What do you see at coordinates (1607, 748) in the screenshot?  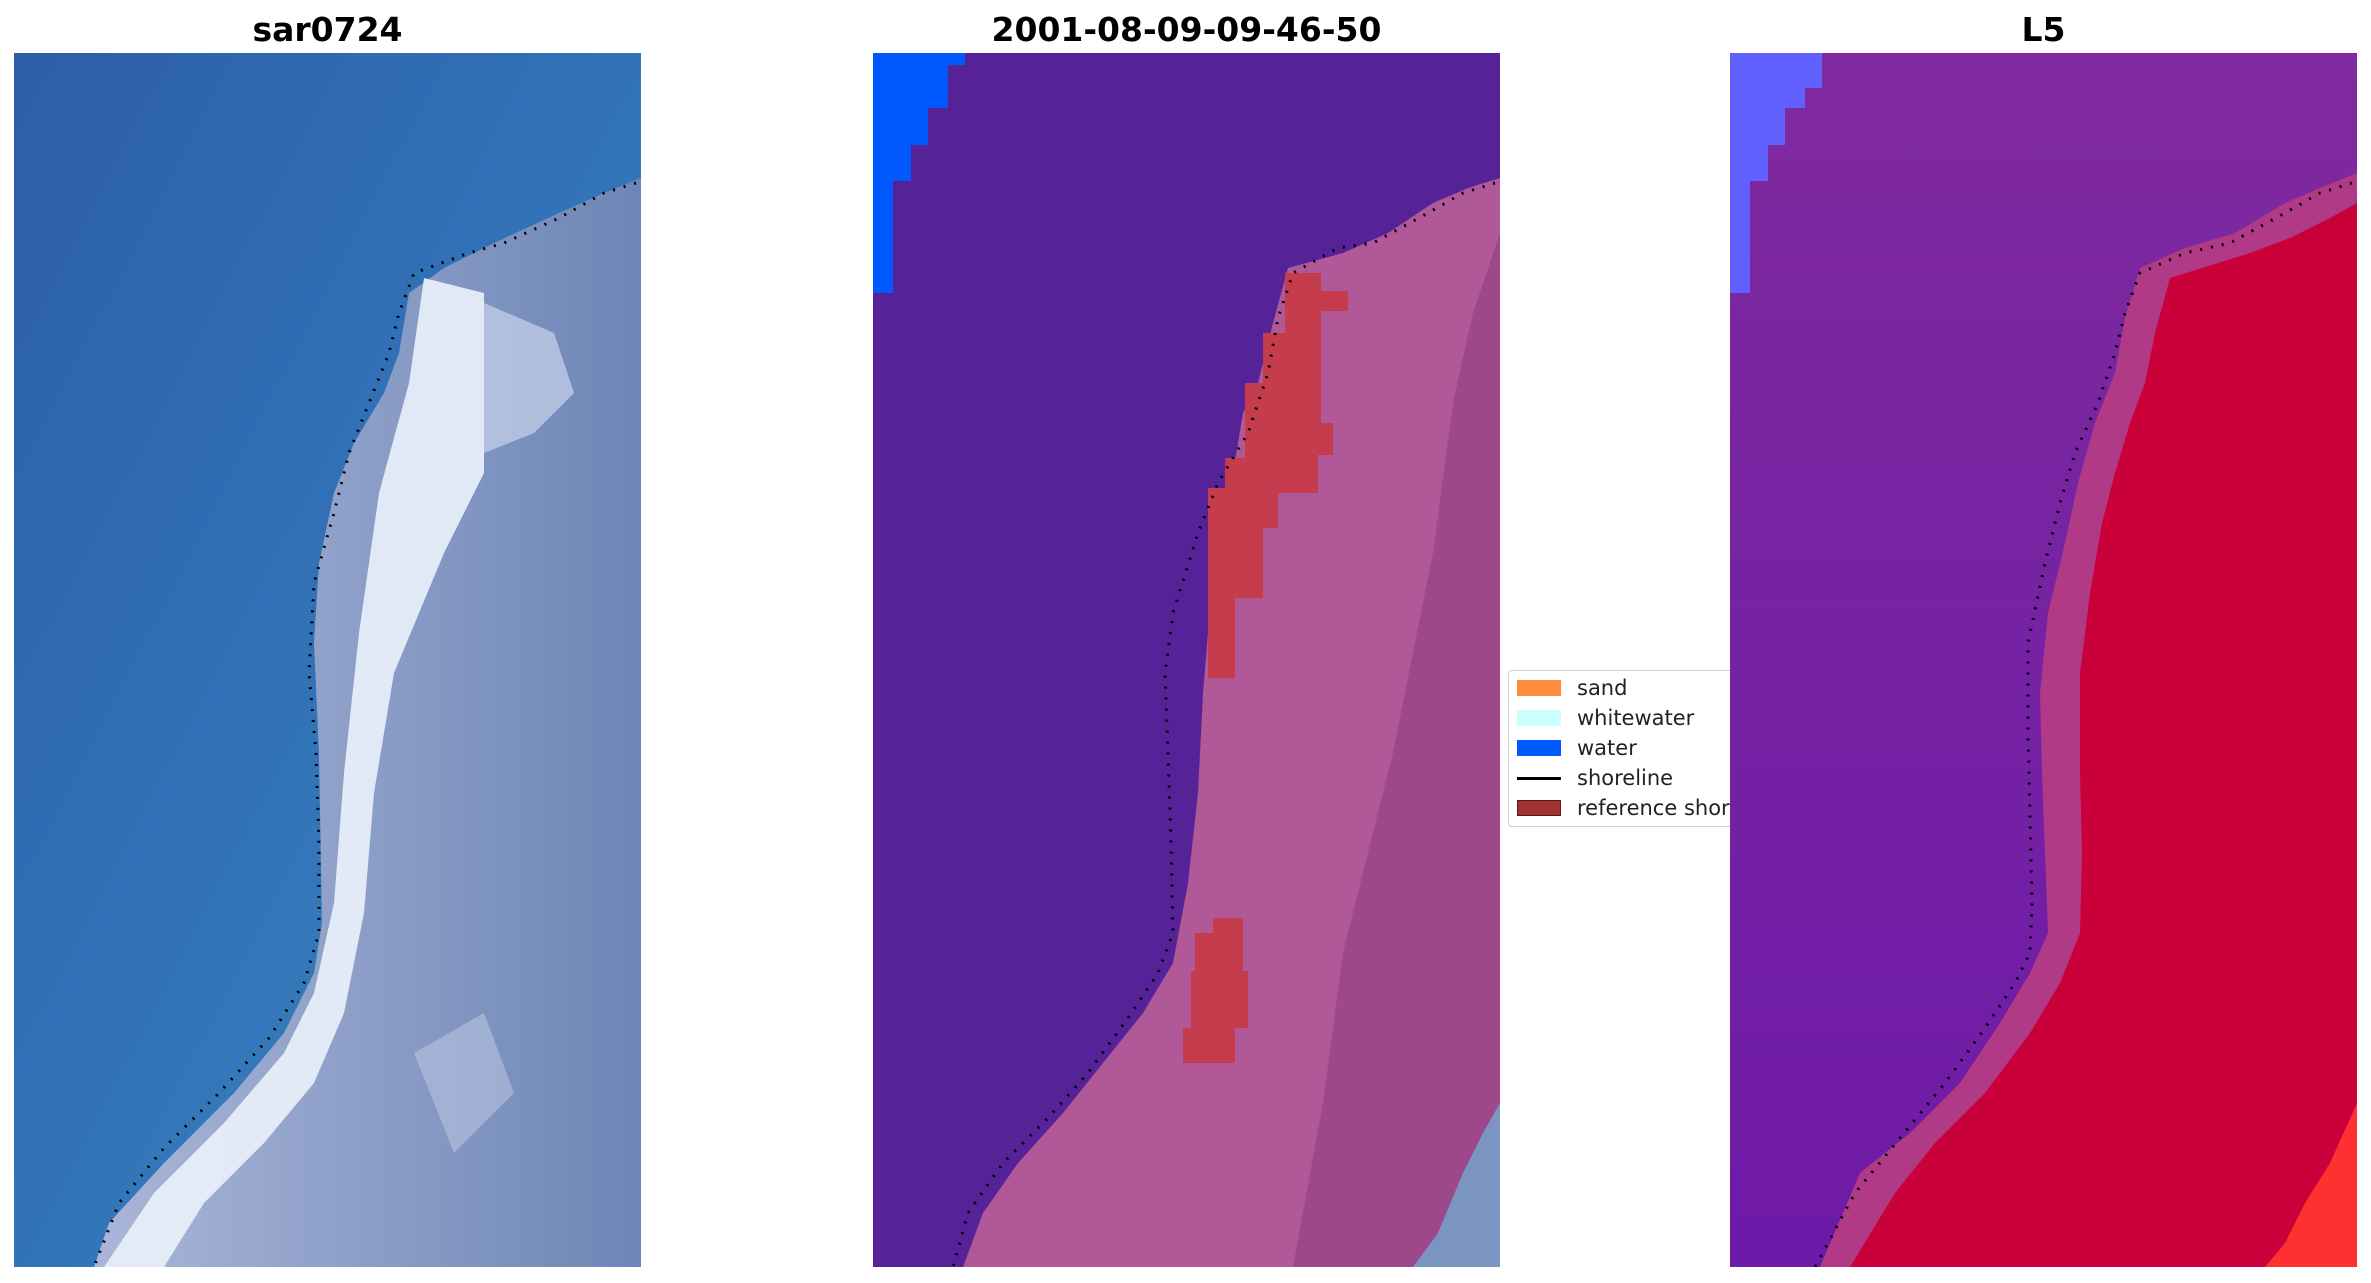 I see `legend-label: water` at bounding box center [1607, 748].